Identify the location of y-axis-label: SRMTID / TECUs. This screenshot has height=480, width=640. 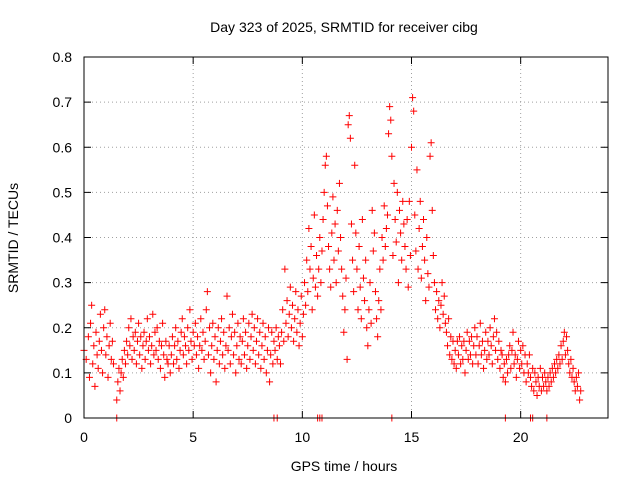
(13, 238).